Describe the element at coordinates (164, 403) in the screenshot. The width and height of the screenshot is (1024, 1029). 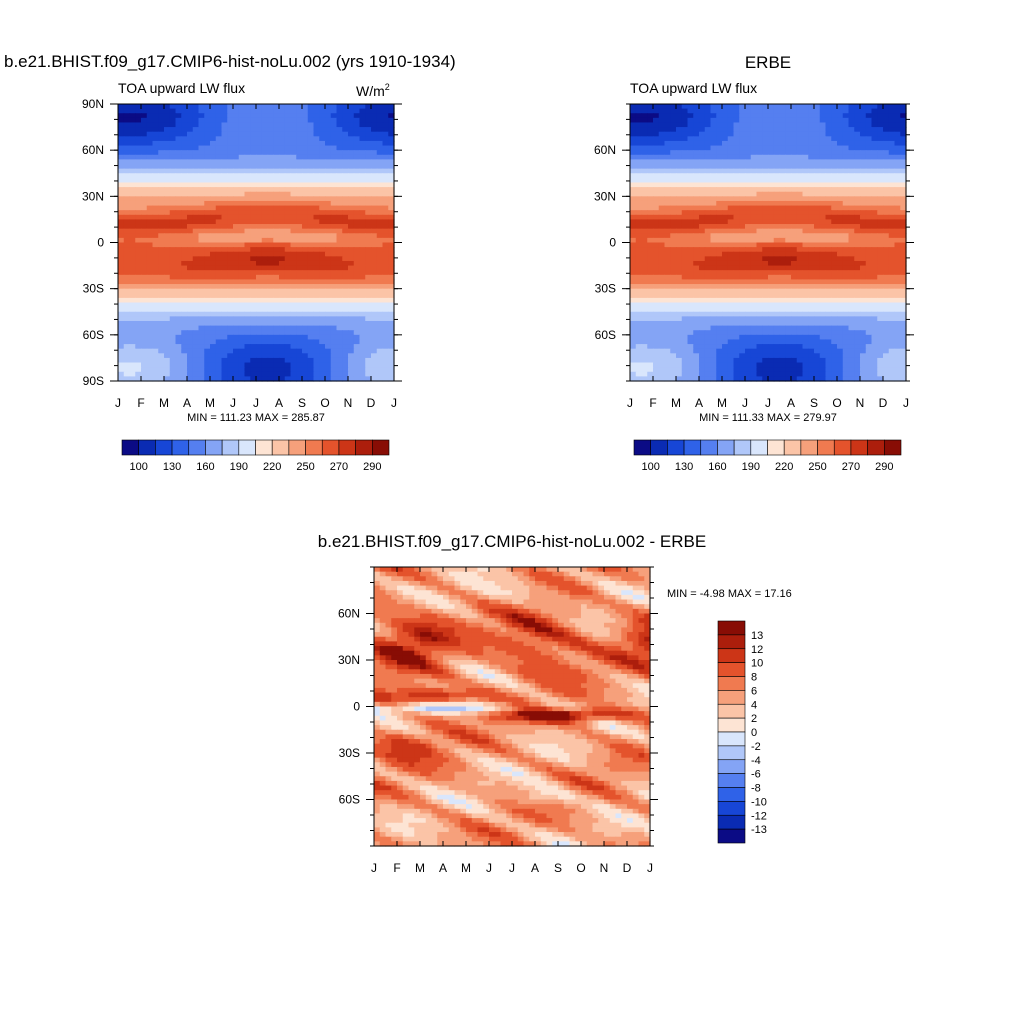
I see `x-tick-label: M` at that location.